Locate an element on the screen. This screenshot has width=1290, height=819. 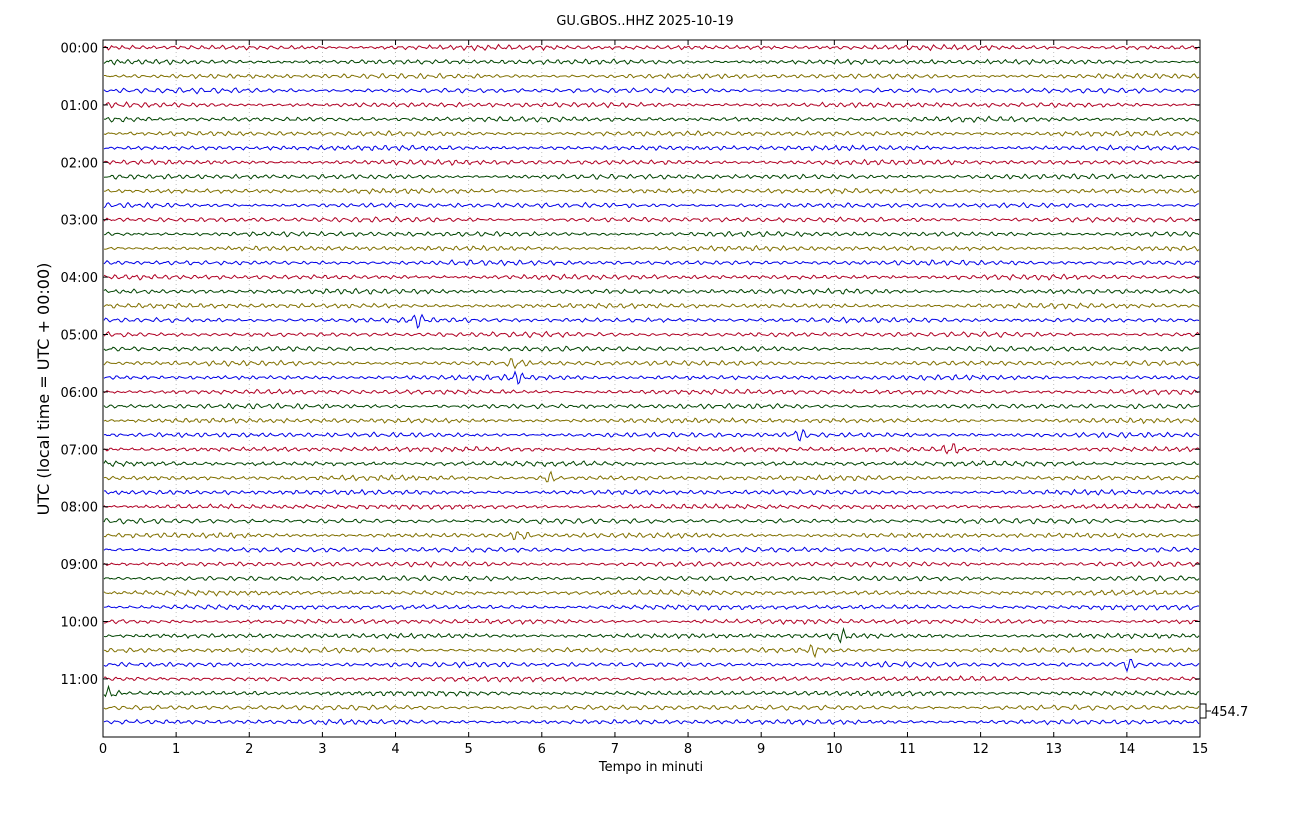
x-tick-label: 10 is located at coordinates (834, 749).